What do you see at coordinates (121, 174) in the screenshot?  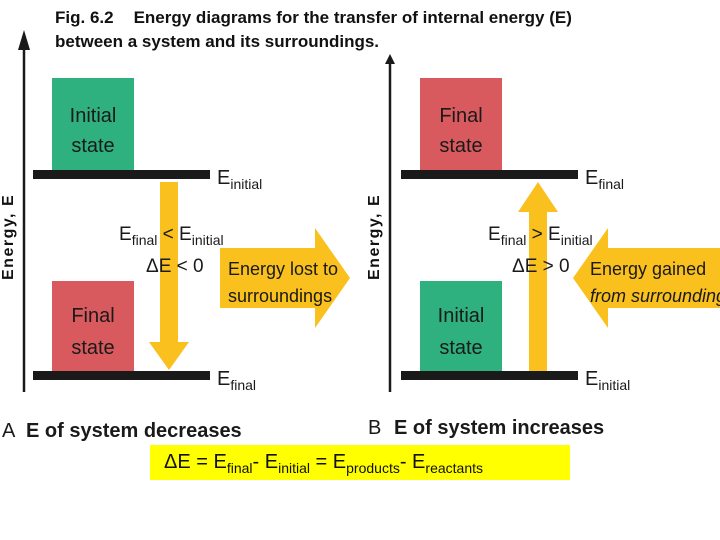 I see `upper-energy-level-a` at bounding box center [121, 174].